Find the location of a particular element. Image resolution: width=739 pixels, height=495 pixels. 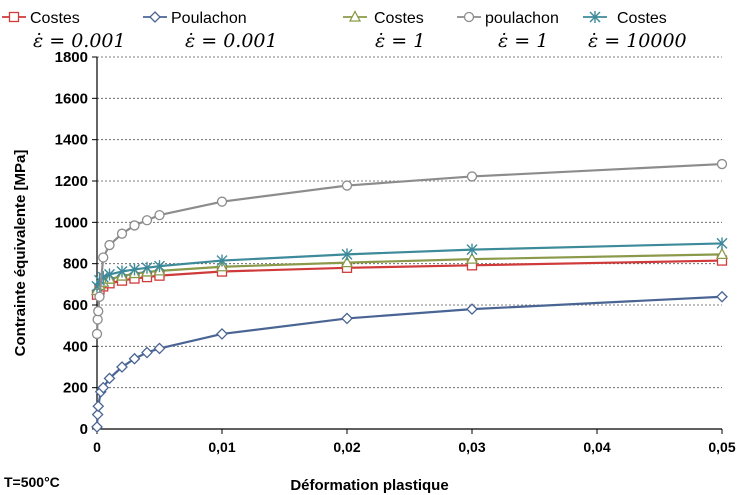

legend-entry-1: Poulachon ε̇ = 0.001 is located at coordinates (210, 31).